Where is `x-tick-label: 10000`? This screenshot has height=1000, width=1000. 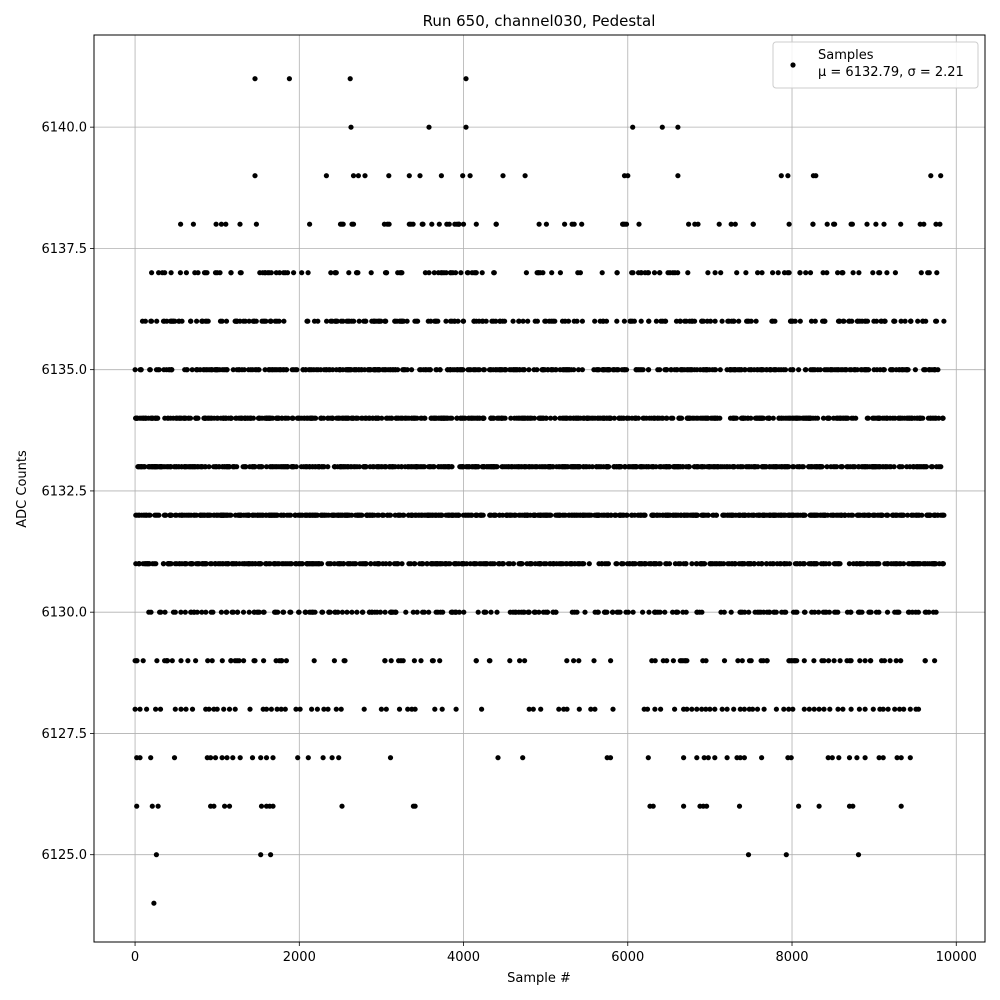 x-tick-label: 10000 is located at coordinates (956, 957).